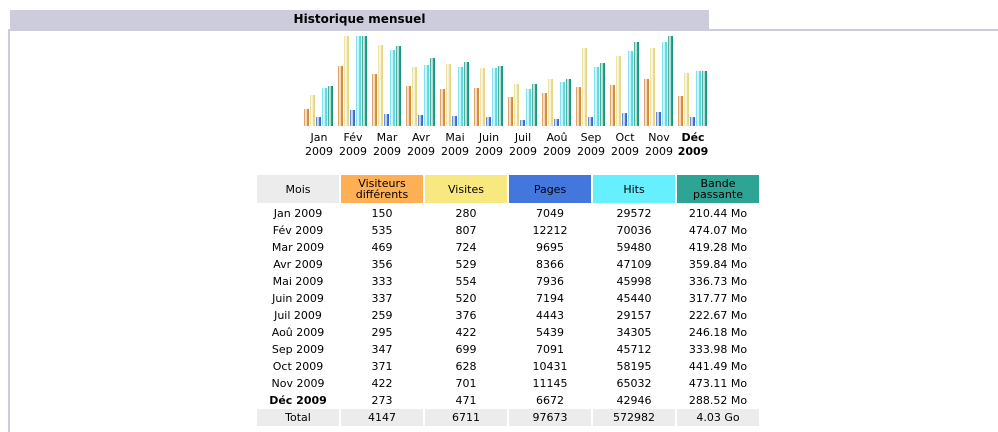  I want to click on cell-pages: 6672, so click(550, 400).